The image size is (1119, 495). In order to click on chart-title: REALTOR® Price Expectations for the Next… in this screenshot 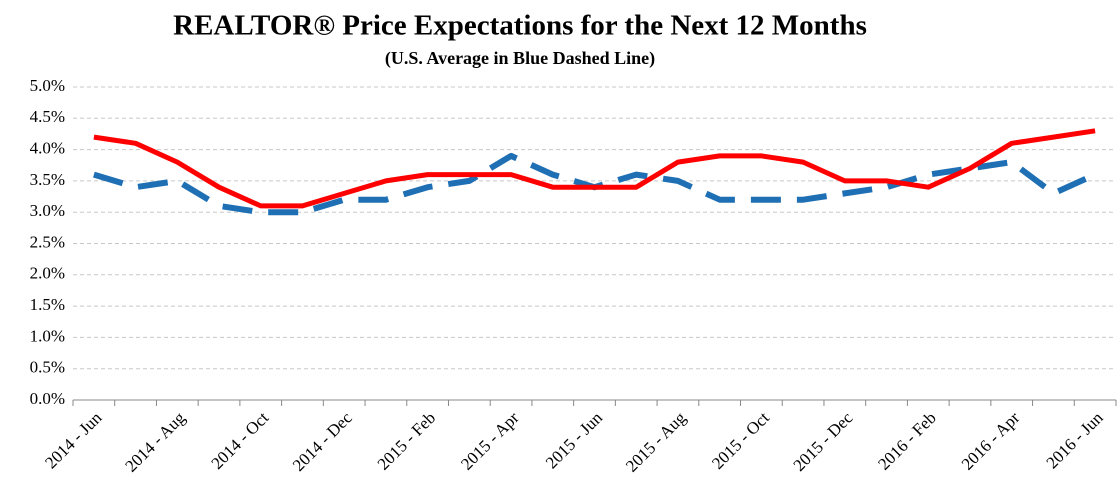, I will do `click(520, 26)`.